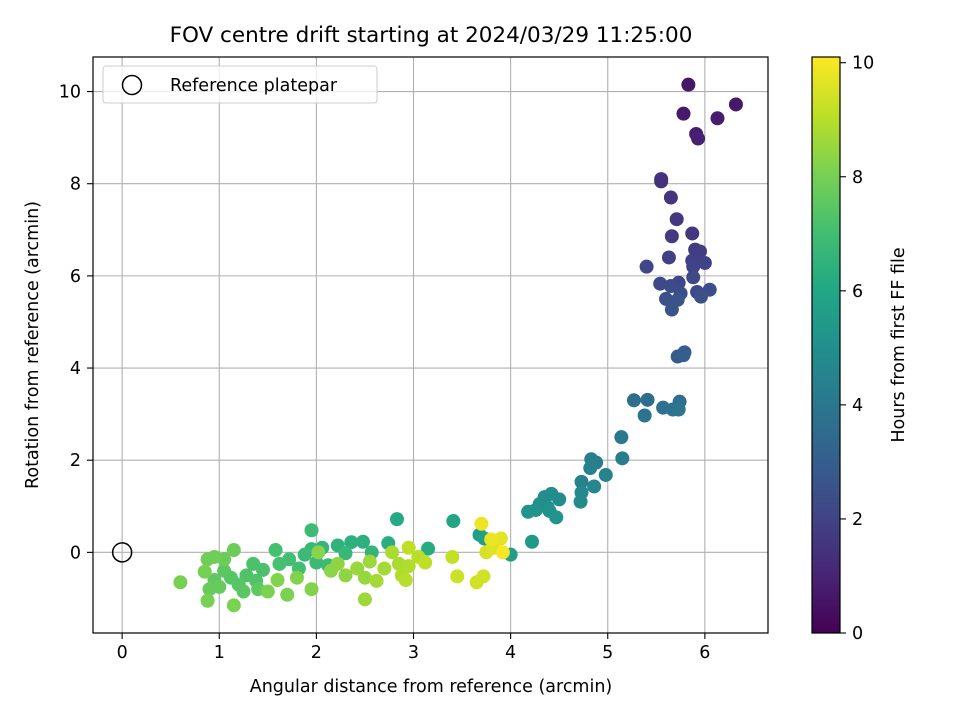 The image size is (960, 720). I want to click on y-axis-ticks: 0 2 4 6 8 10, so click(76, 323).